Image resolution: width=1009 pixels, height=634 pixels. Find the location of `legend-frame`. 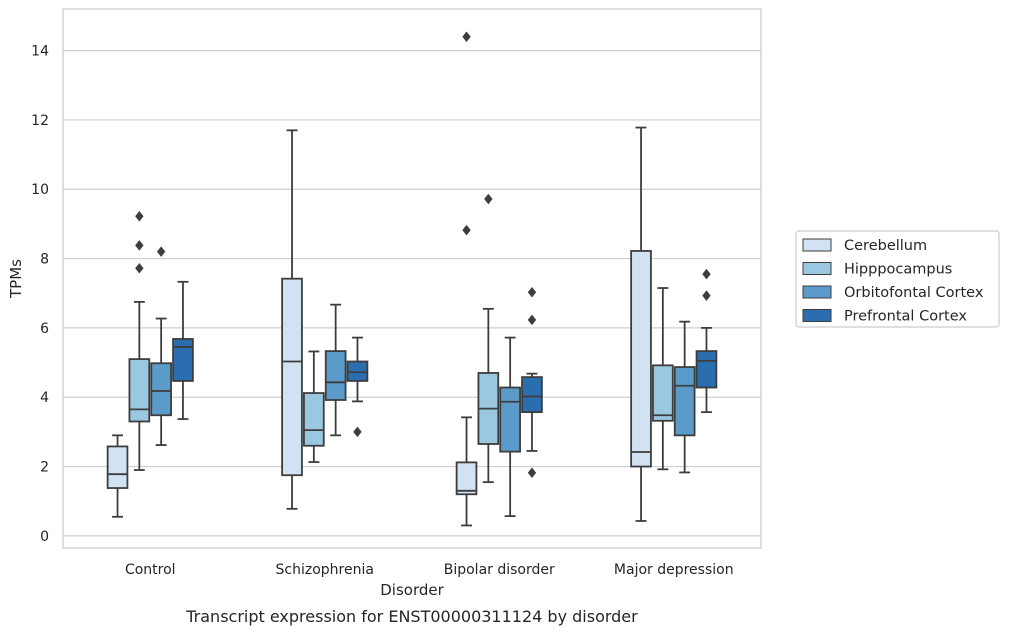

legend-frame is located at coordinates (897, 279).